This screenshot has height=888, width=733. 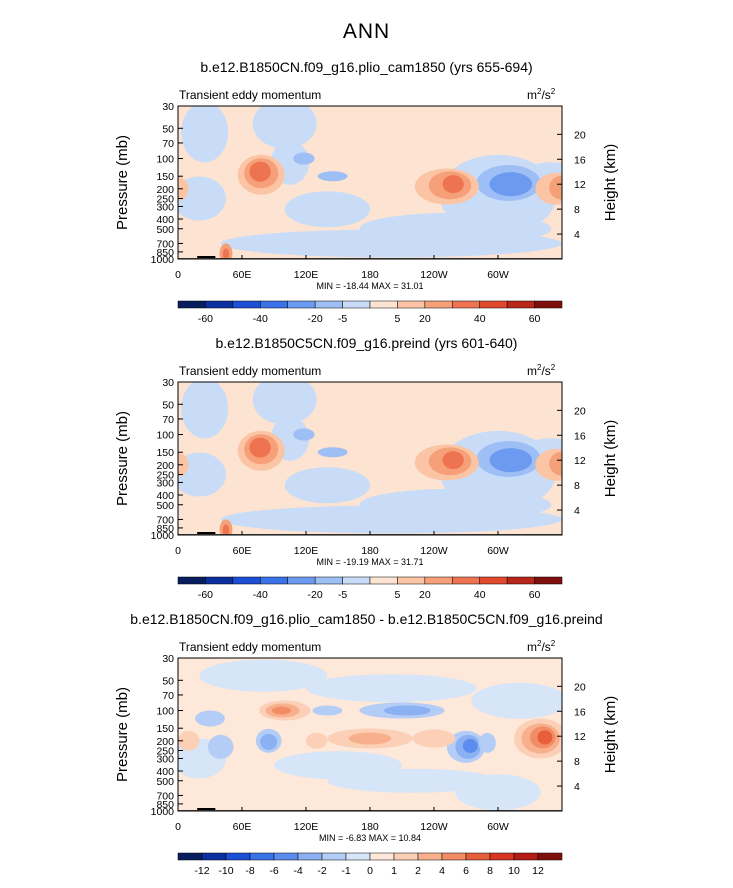 I want to click on colorbar-label: -8, so click(x=249, y=871).